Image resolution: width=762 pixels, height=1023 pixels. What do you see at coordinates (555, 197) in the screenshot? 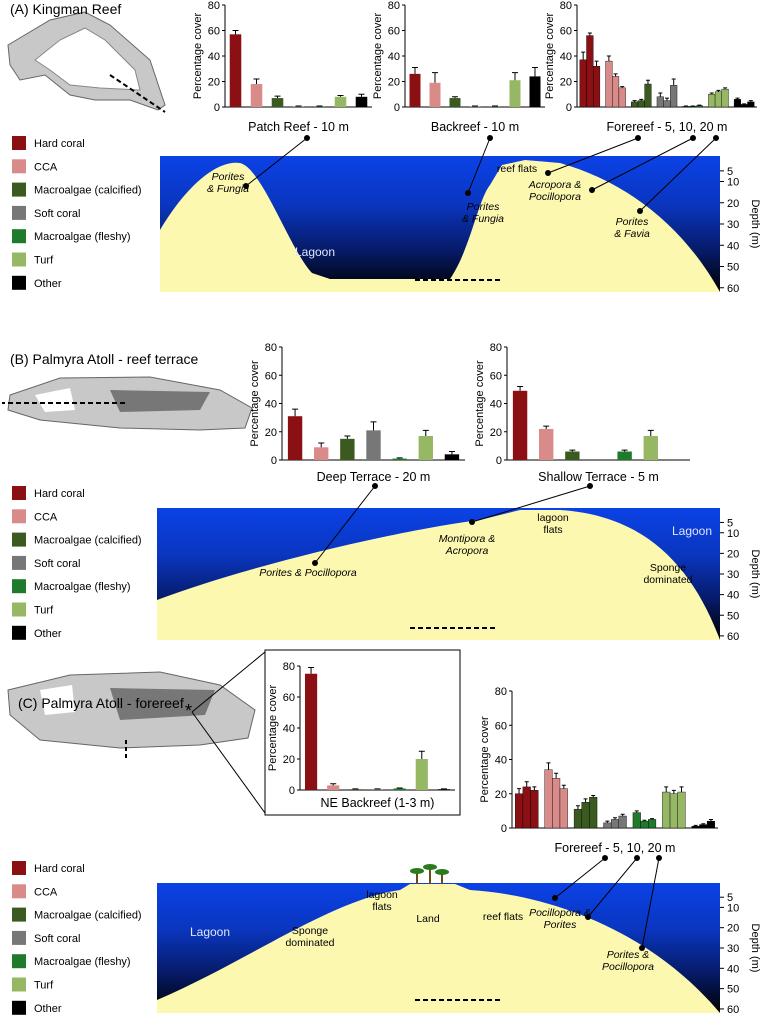
I see `annotation: Pocillopora` at bounding box center [555, 197].